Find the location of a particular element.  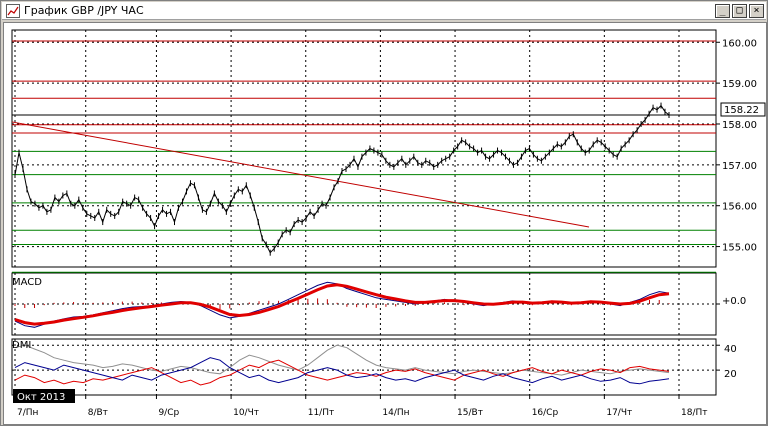

macd-label: MACD is located at coordinates (27, 282).